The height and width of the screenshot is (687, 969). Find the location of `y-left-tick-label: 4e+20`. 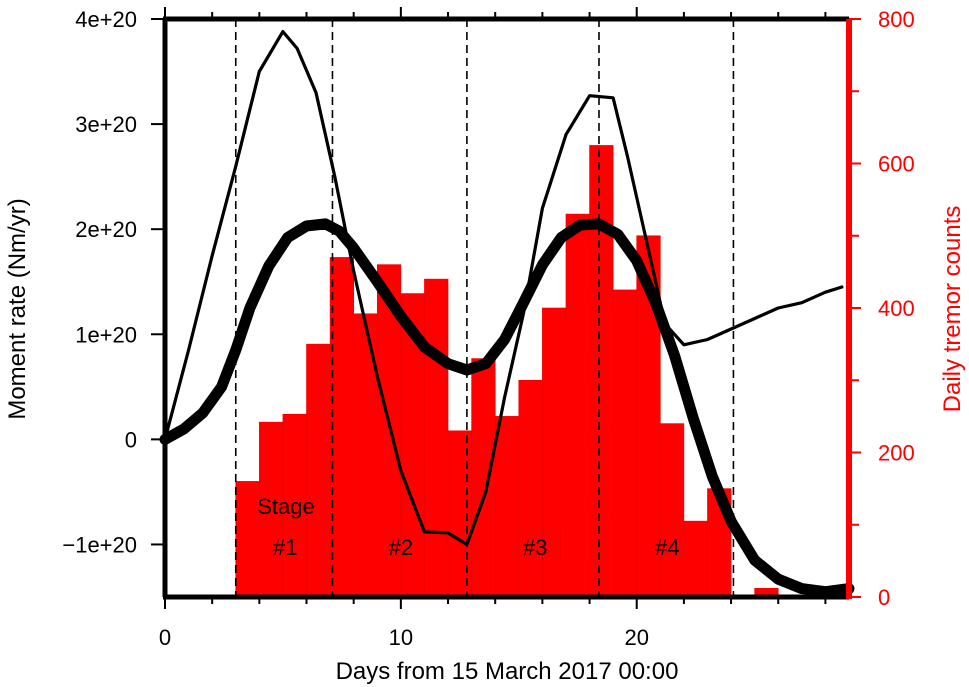

y-left-tick-label: 4e+20 is located at coordinates (106, 19).